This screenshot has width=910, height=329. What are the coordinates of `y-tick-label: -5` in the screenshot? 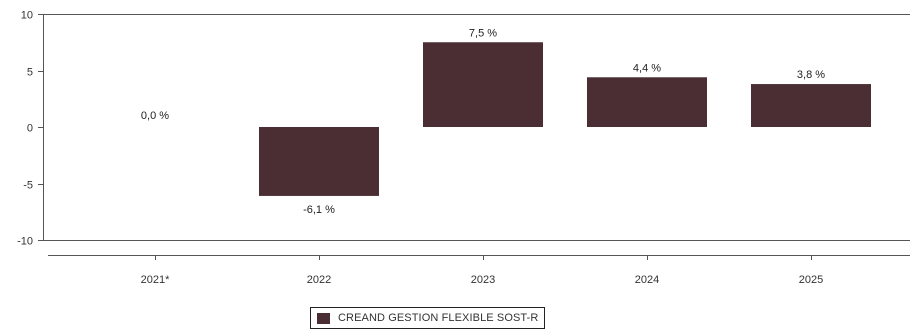 It's located at (28, 186).